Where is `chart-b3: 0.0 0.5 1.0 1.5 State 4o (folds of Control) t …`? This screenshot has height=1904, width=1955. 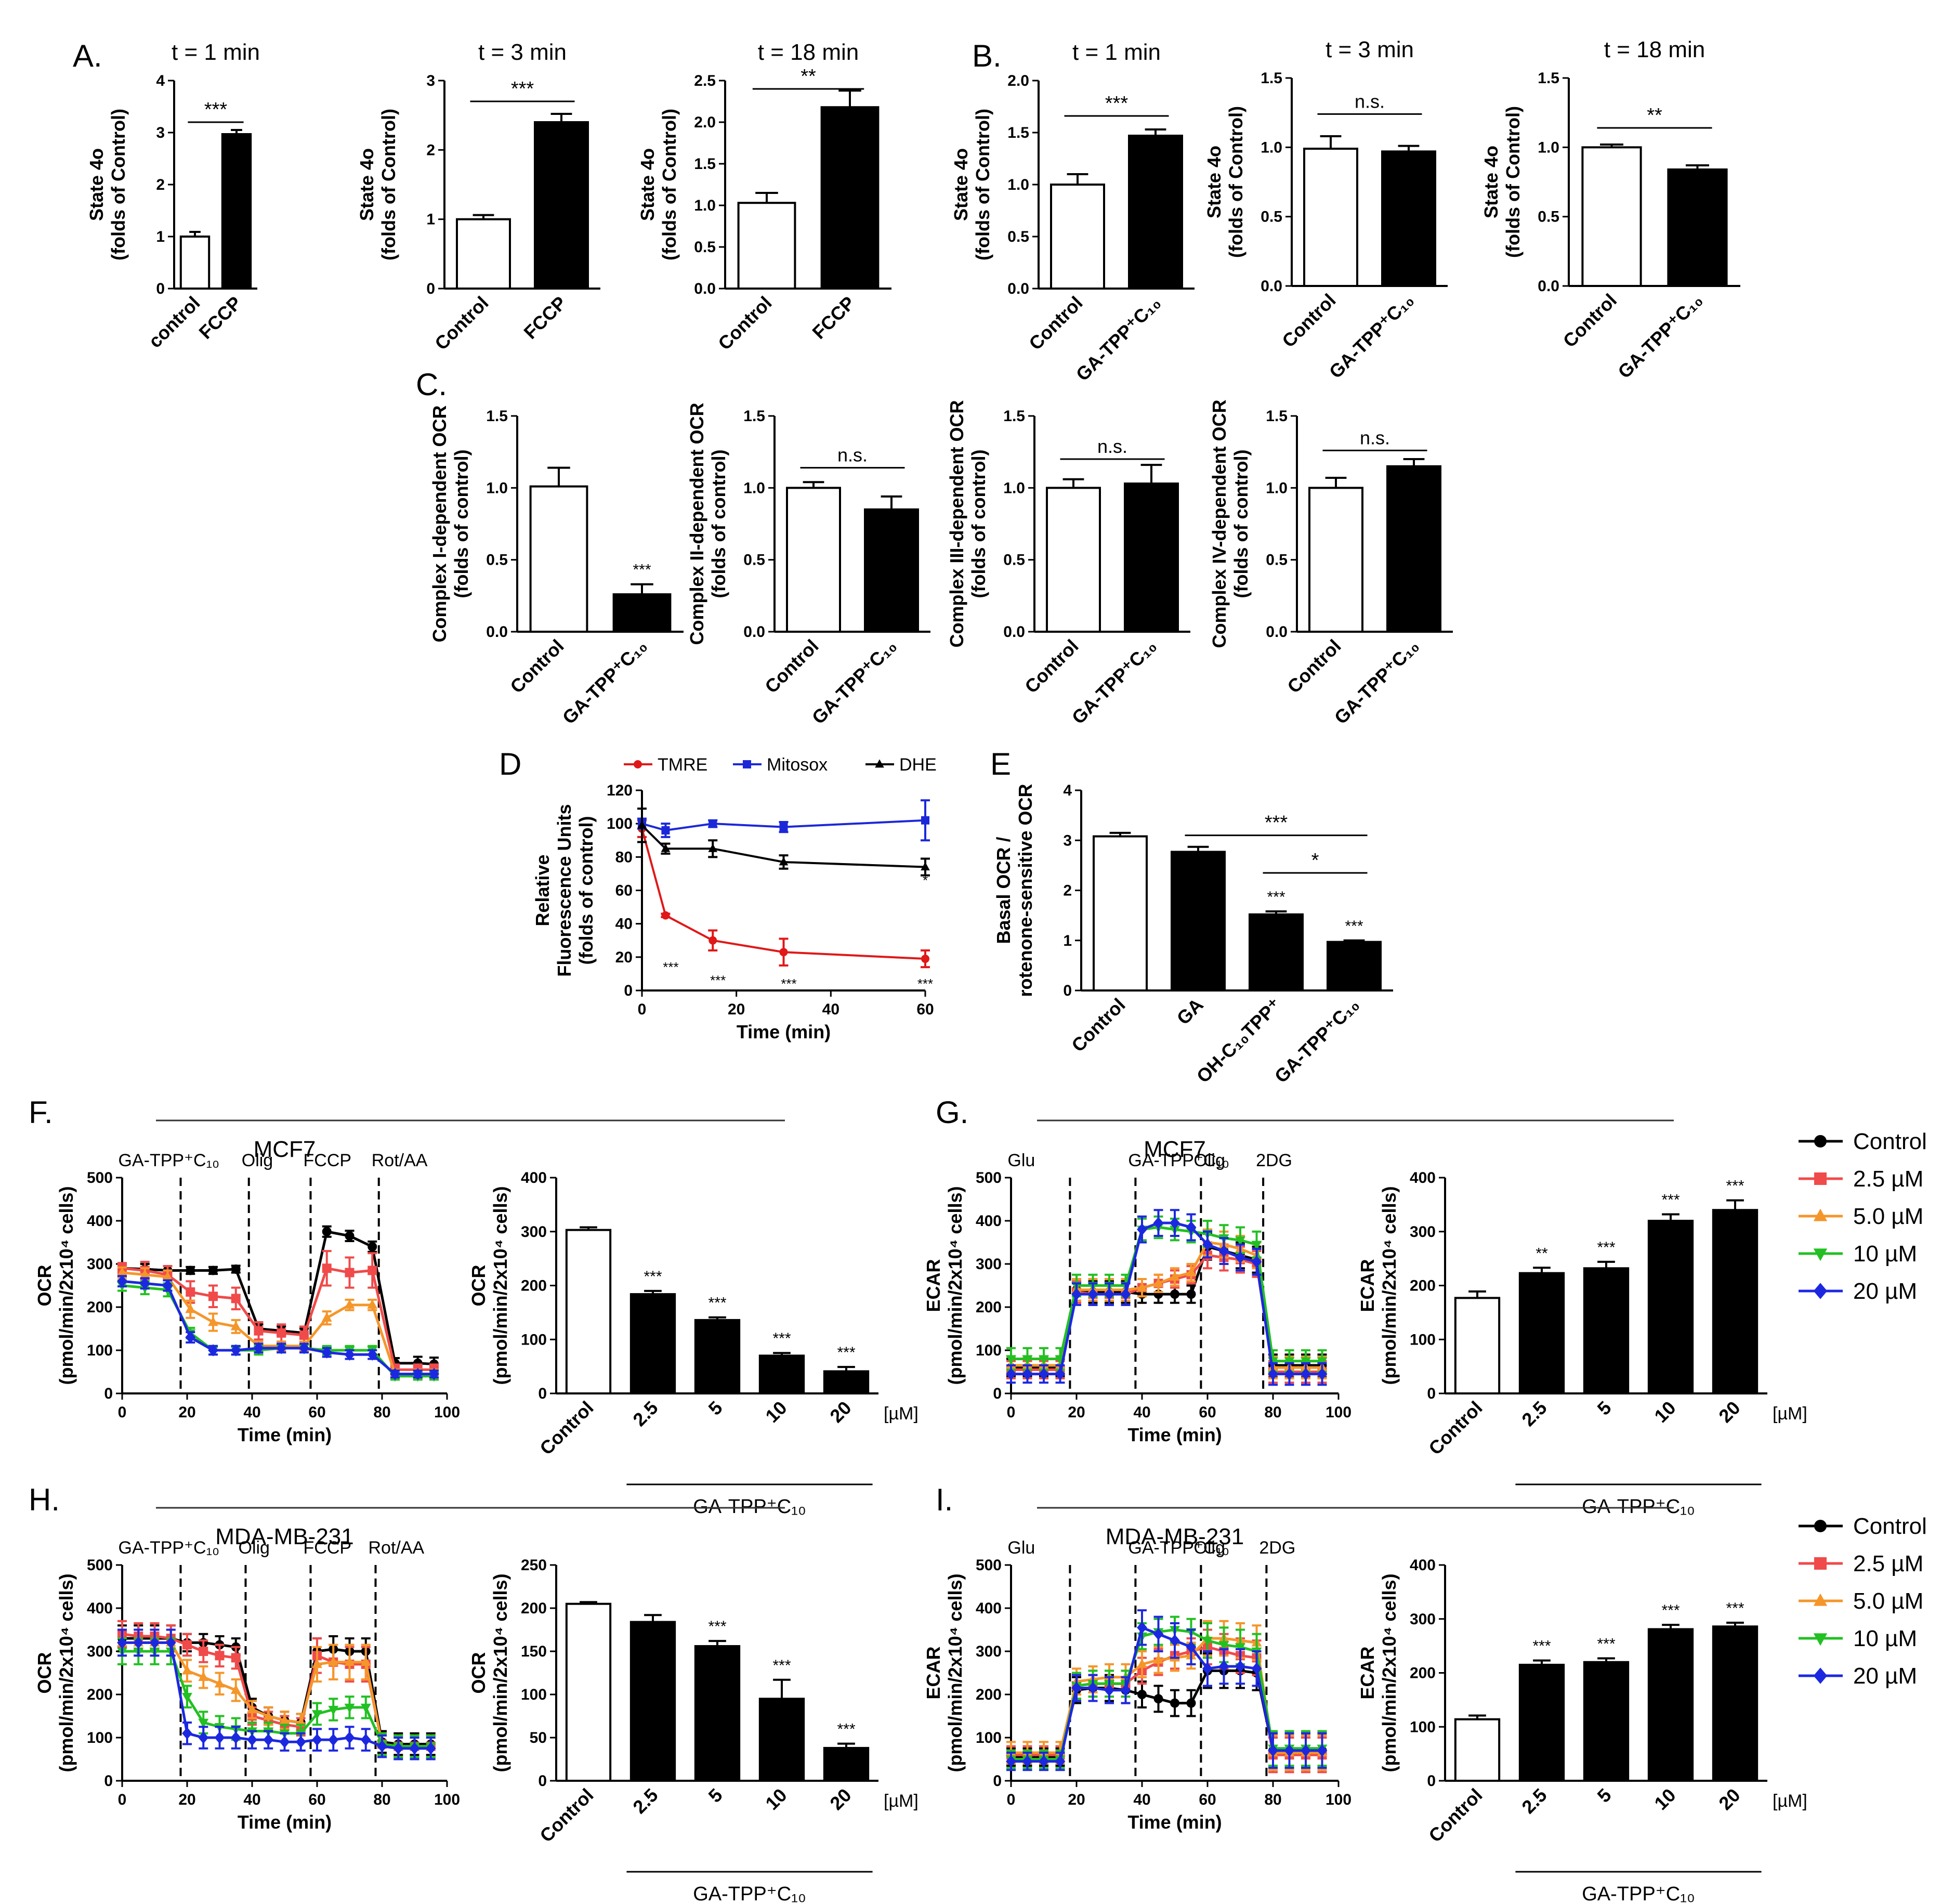 chart-b3: 0.0 0.5 1.0 1.5 State 4o (folds of Control) t … is located at coordinates (1610, 210).